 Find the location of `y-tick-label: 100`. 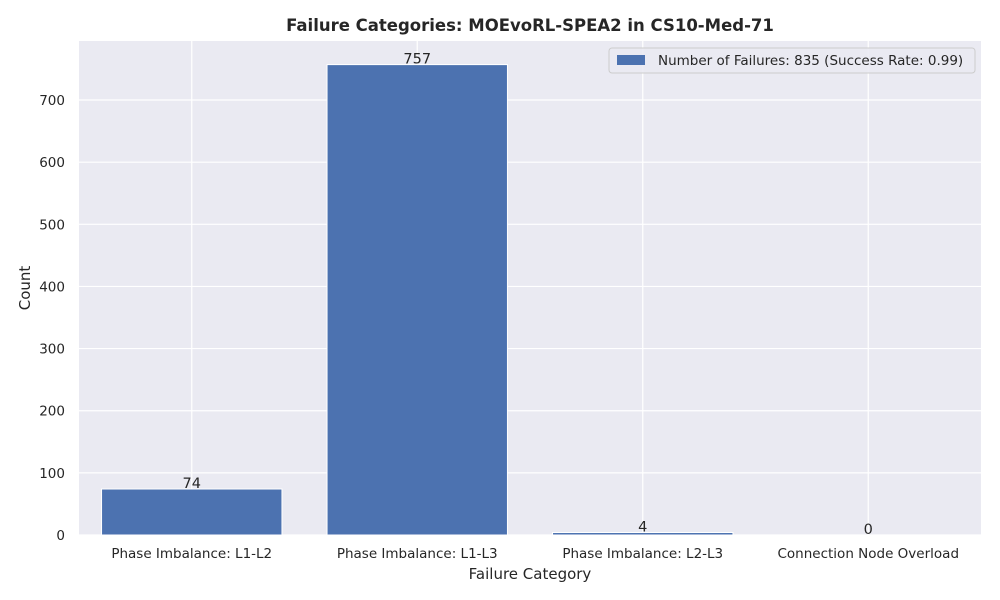

y-tick-label: 100 is located at coordinates (52, 474).